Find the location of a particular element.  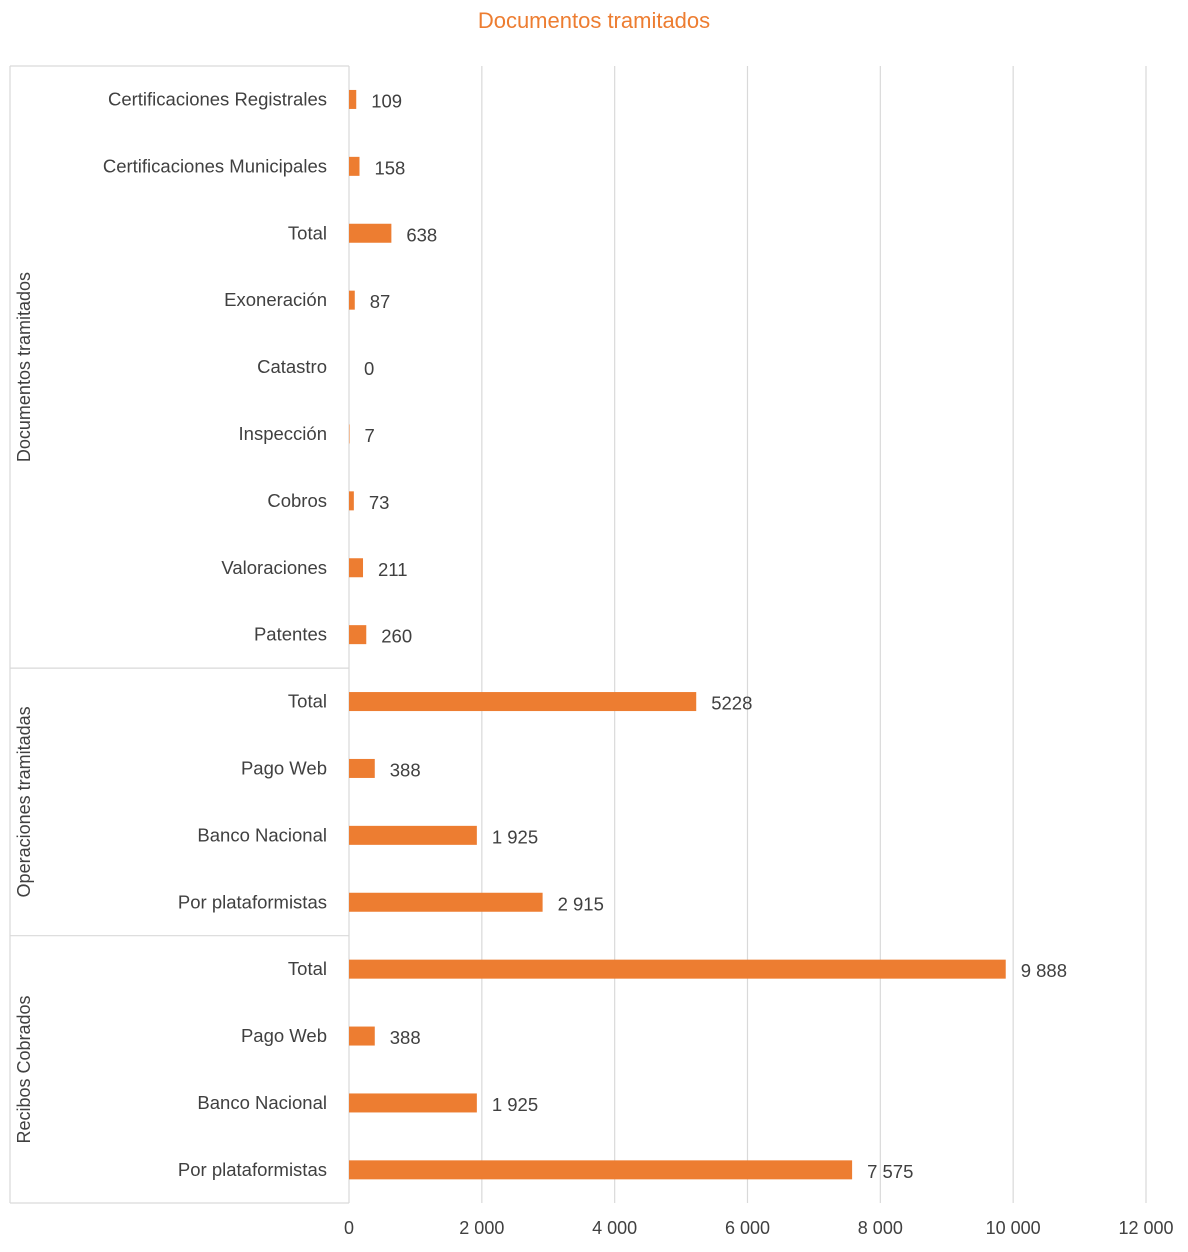

data-label: 7 575 is located at coordinates (890, 1171).